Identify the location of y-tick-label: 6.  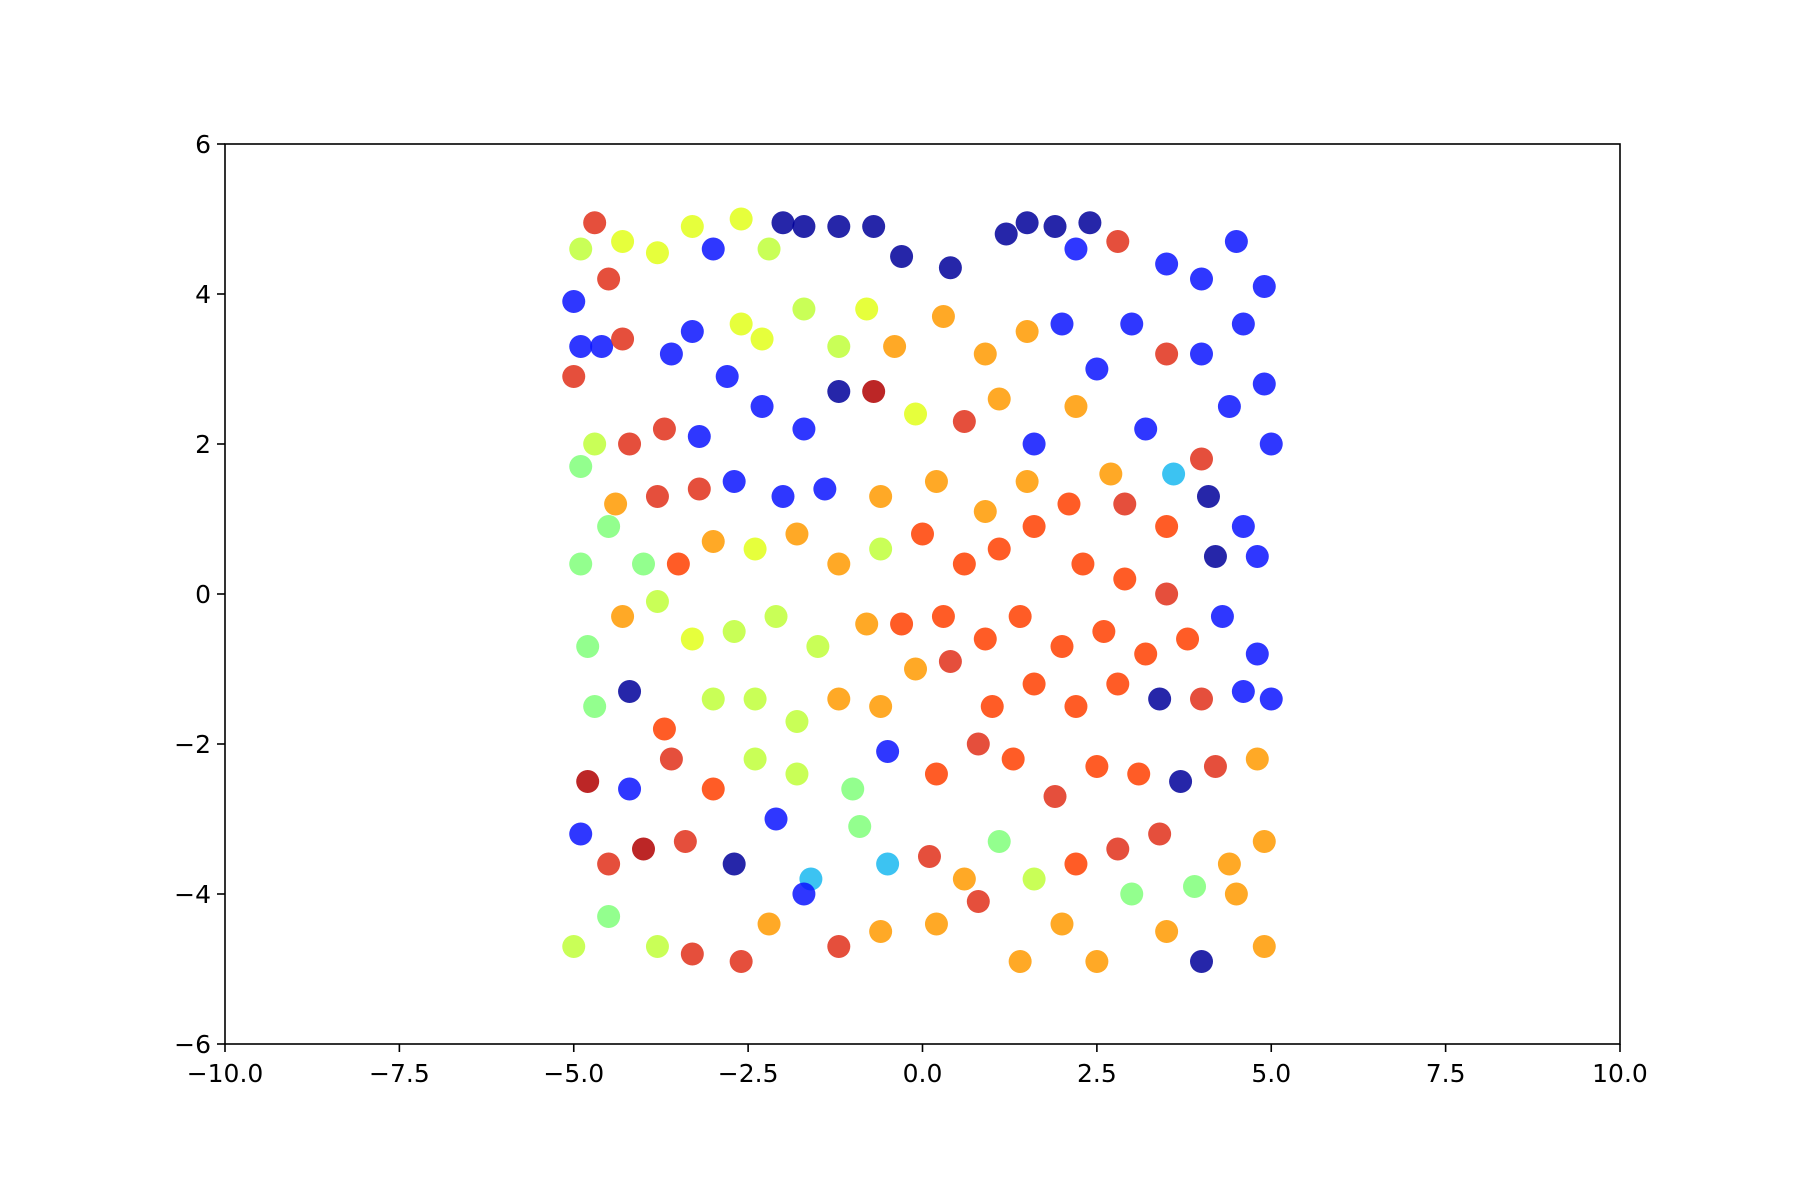
(203, 144).